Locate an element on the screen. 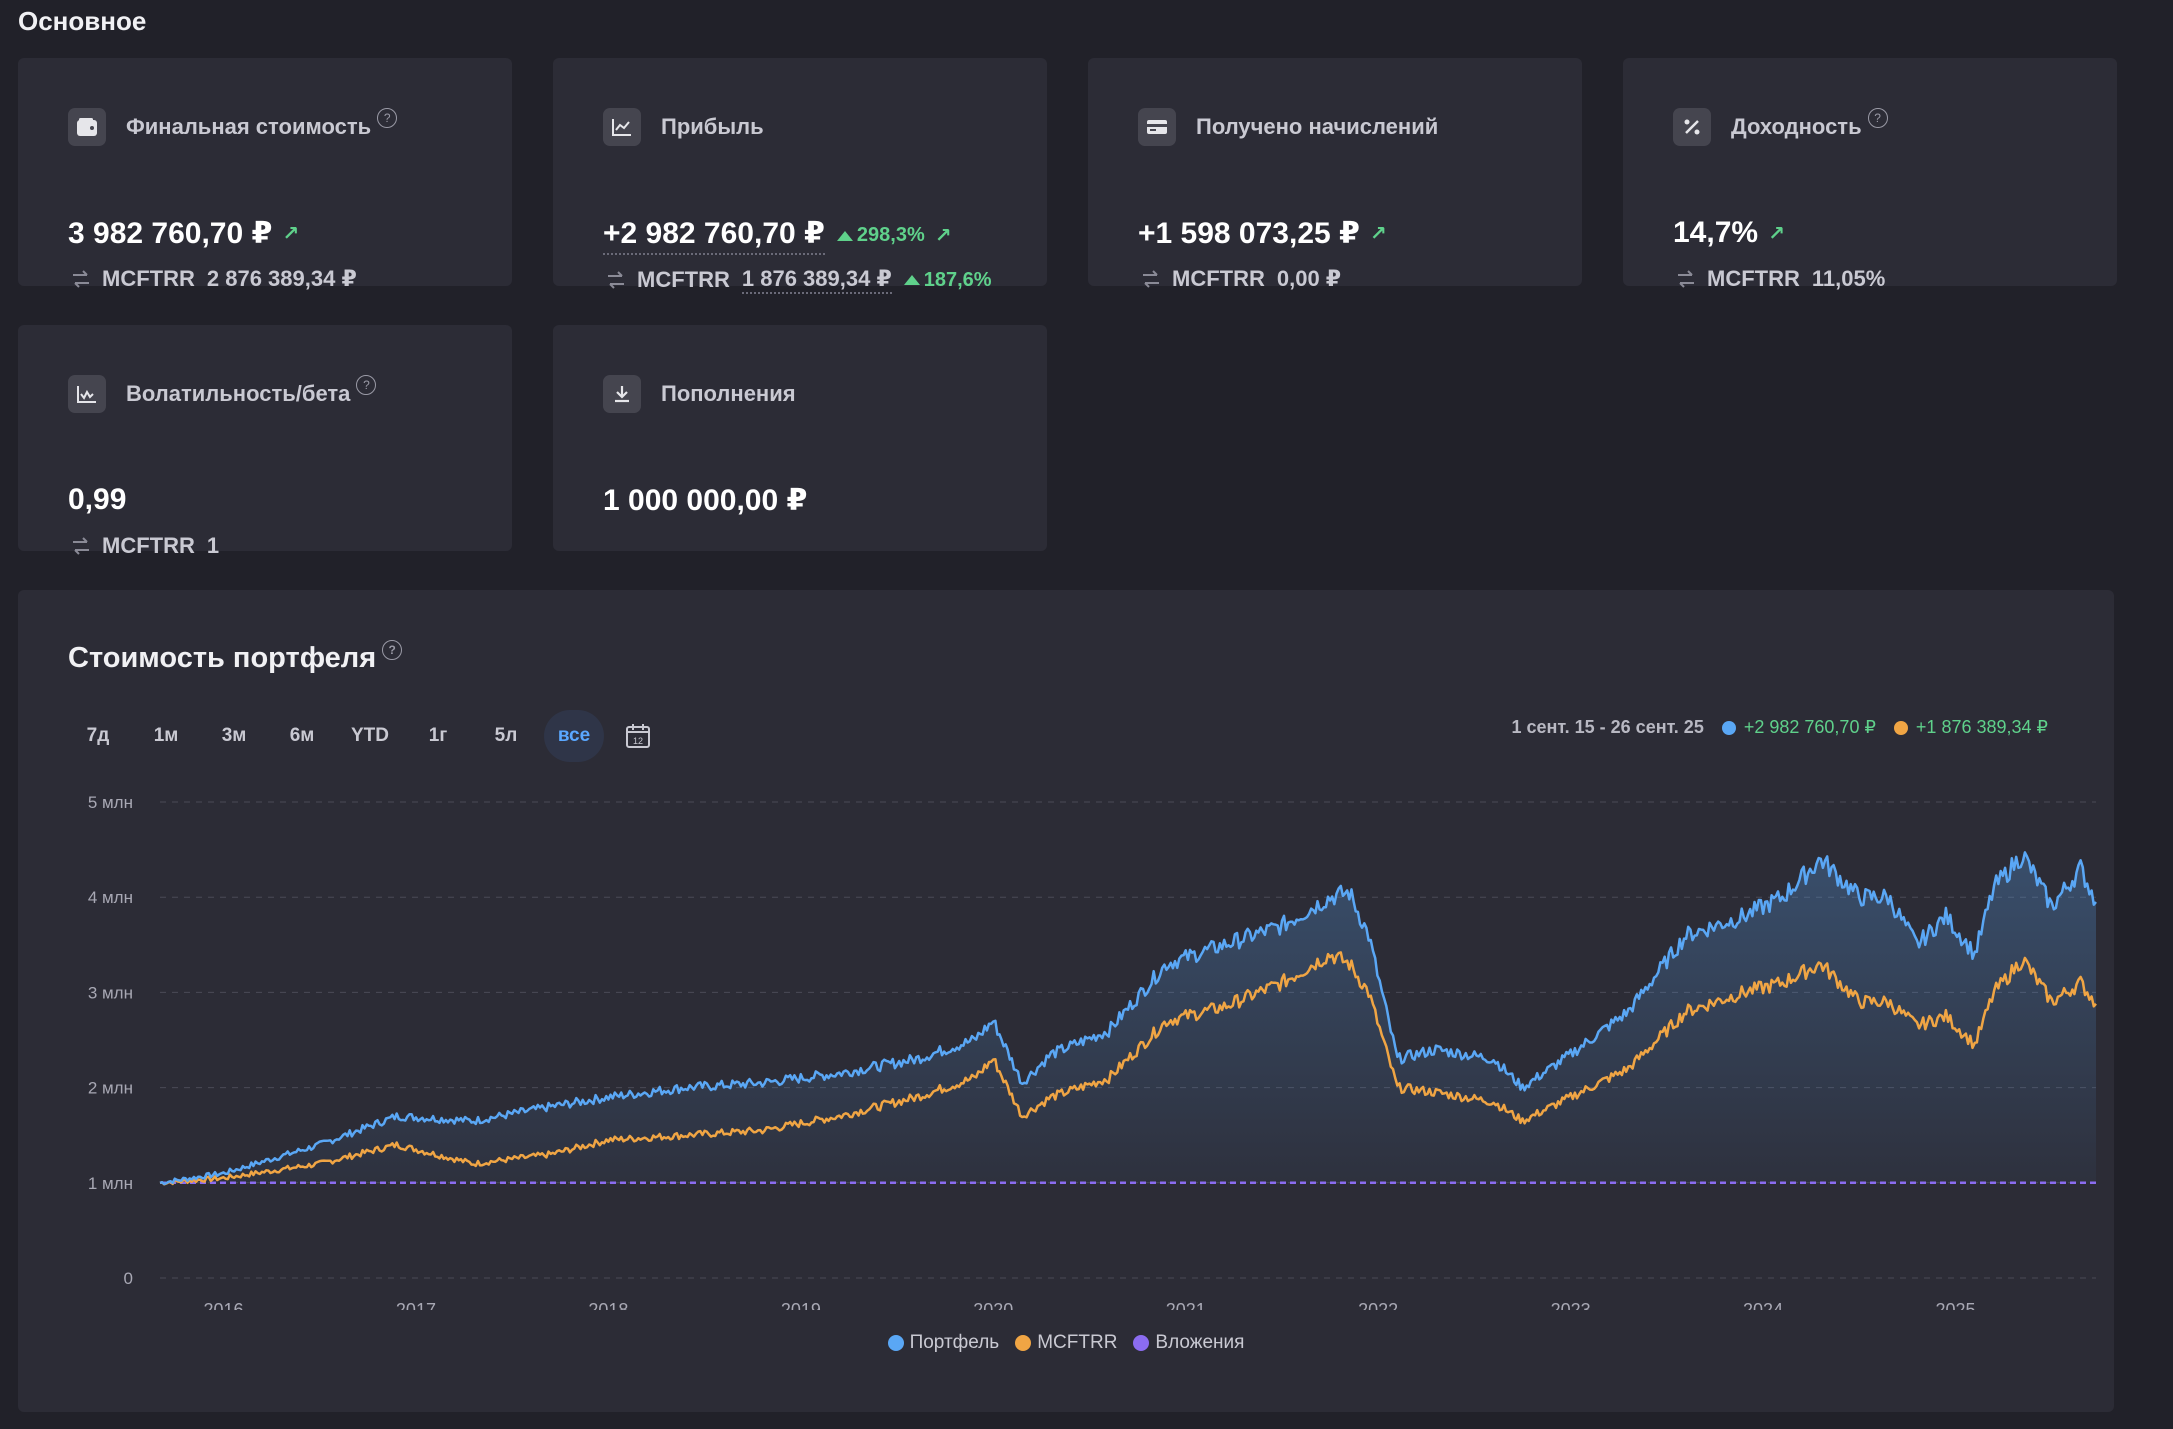  benchmark-value: 0,00 ₽ is located at coordinates (1309, 278).